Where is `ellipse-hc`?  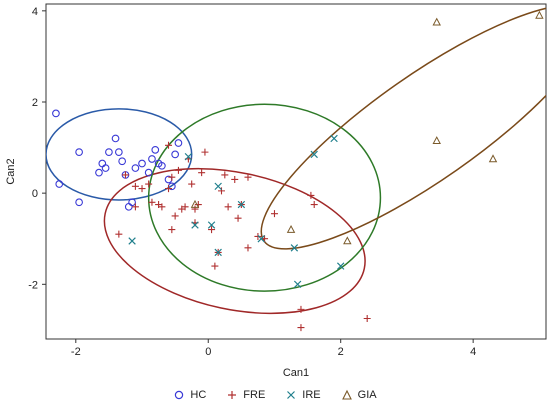
ellipse-hc is located at coordinates (119, 154).